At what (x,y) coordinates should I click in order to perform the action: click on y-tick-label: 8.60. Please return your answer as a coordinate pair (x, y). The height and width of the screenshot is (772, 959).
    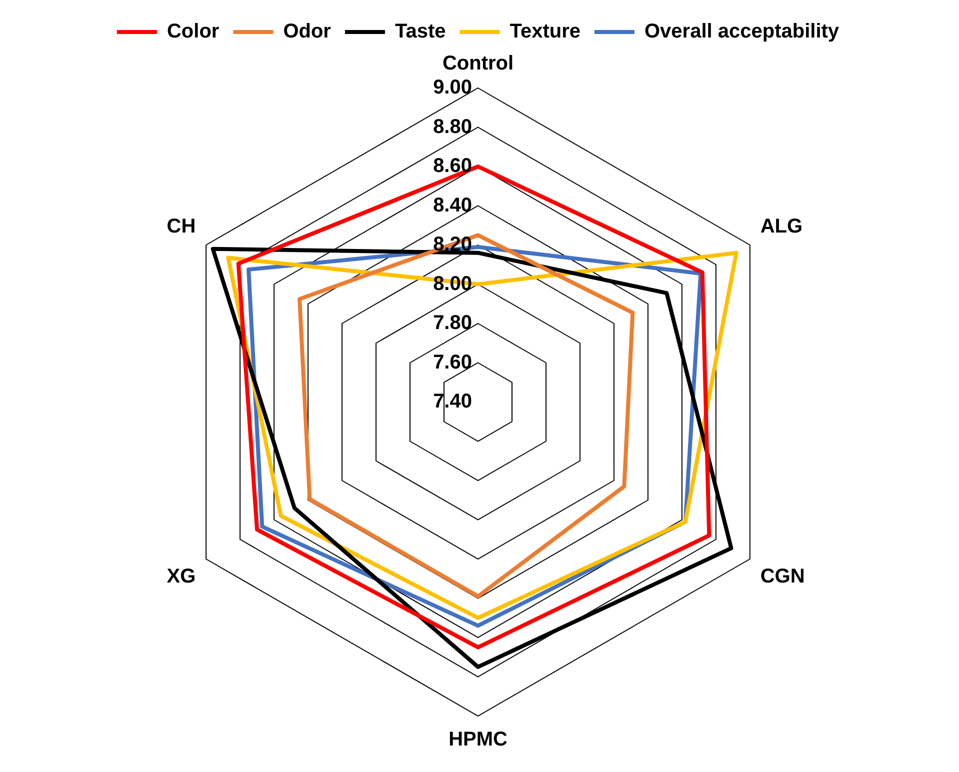
    Looking at the image, I should click on (452, 166).